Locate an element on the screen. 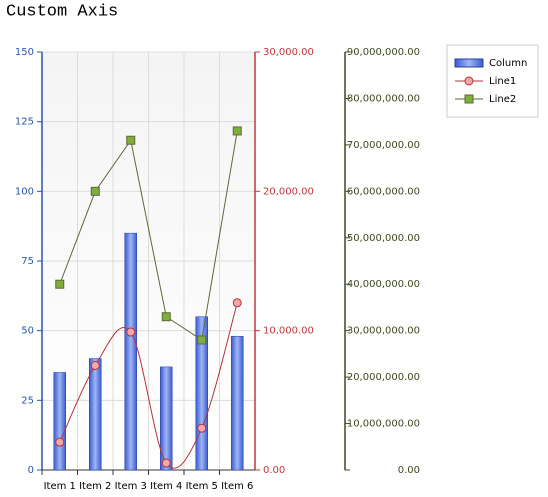 This screenshot has width=548, height=497. y3-tick-label: 70,000,000.00 is located at coordinates (383, 145).